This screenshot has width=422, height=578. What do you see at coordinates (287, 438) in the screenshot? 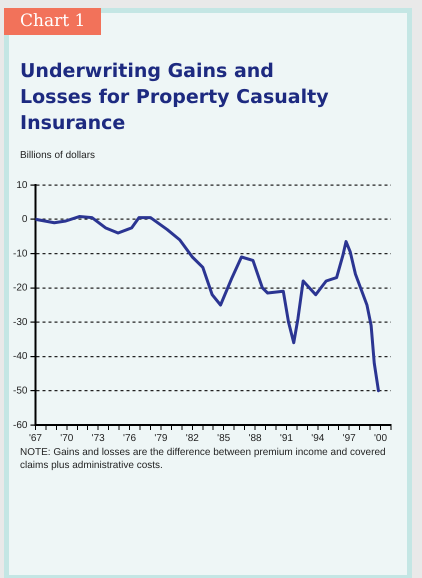
I see `x-tick-label: '91` at bounding box center [287, 438].